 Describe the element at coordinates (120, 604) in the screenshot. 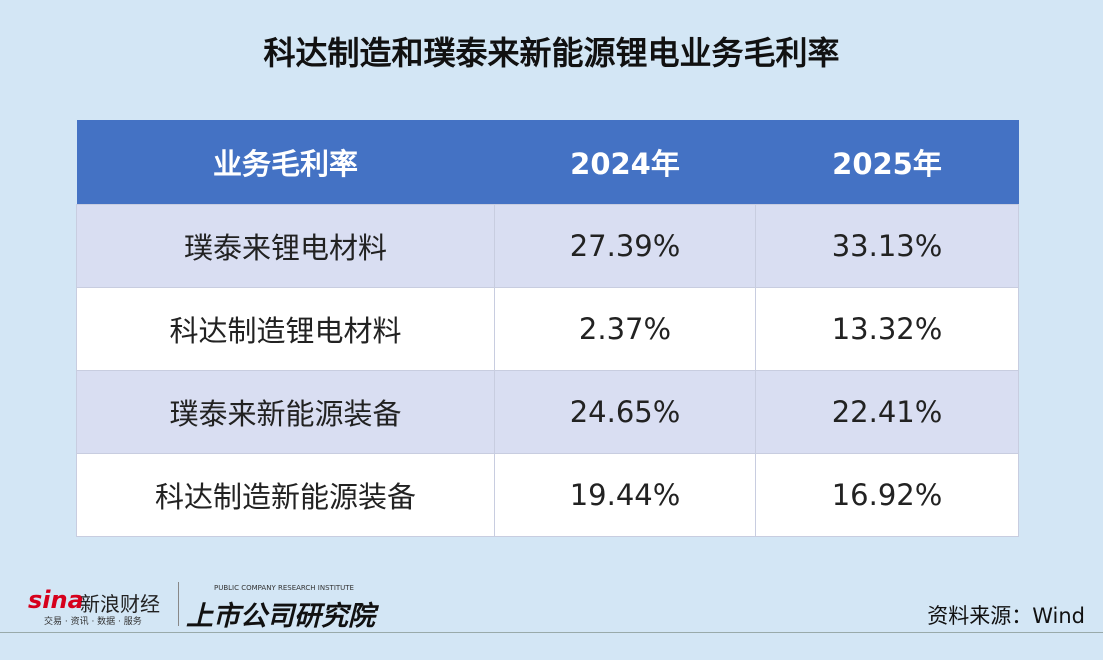

I see `sina-name: 新浪财经` at that location.